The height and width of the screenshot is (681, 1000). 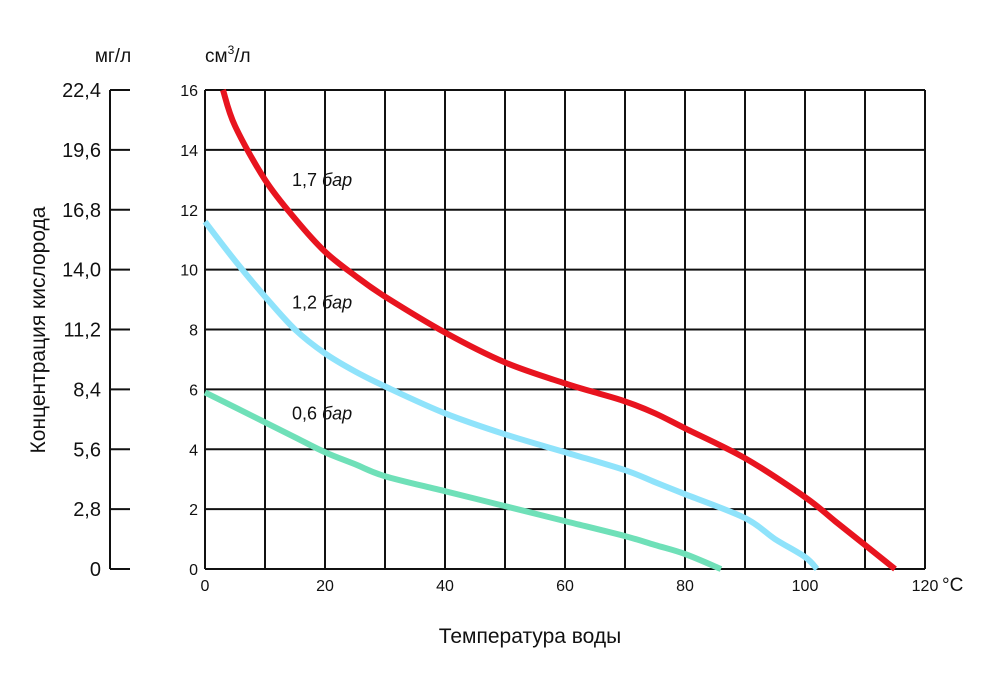 What do you see at coordinates (925, 586) in the screenshot?
I see `x-tick-label: 120` at bounding box center [925, 586].